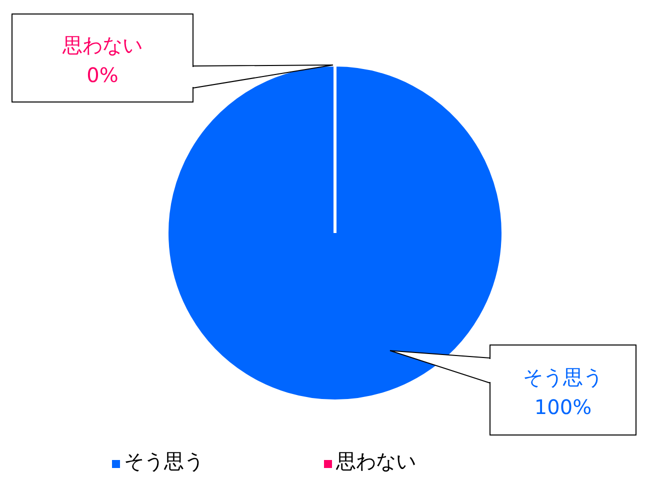  What do you see at coordinates (563, 407) in the screenshot?
I see `data-label: 100%` at bounding box center [563, 407].